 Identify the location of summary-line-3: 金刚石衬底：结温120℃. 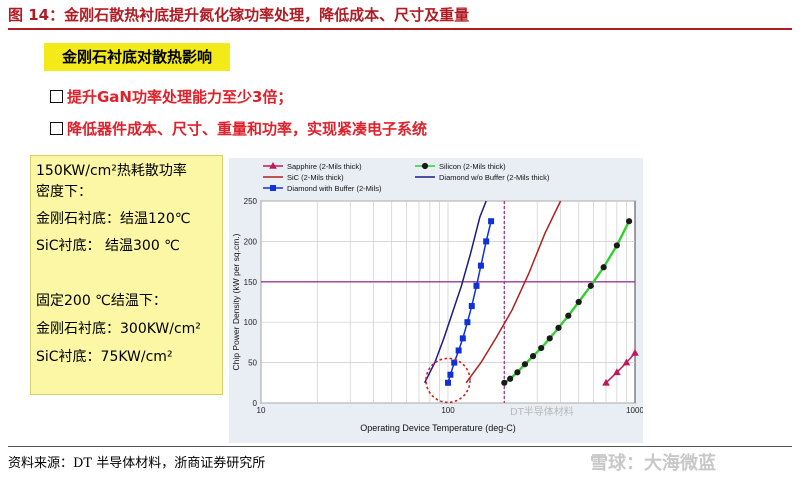
(113, 219).